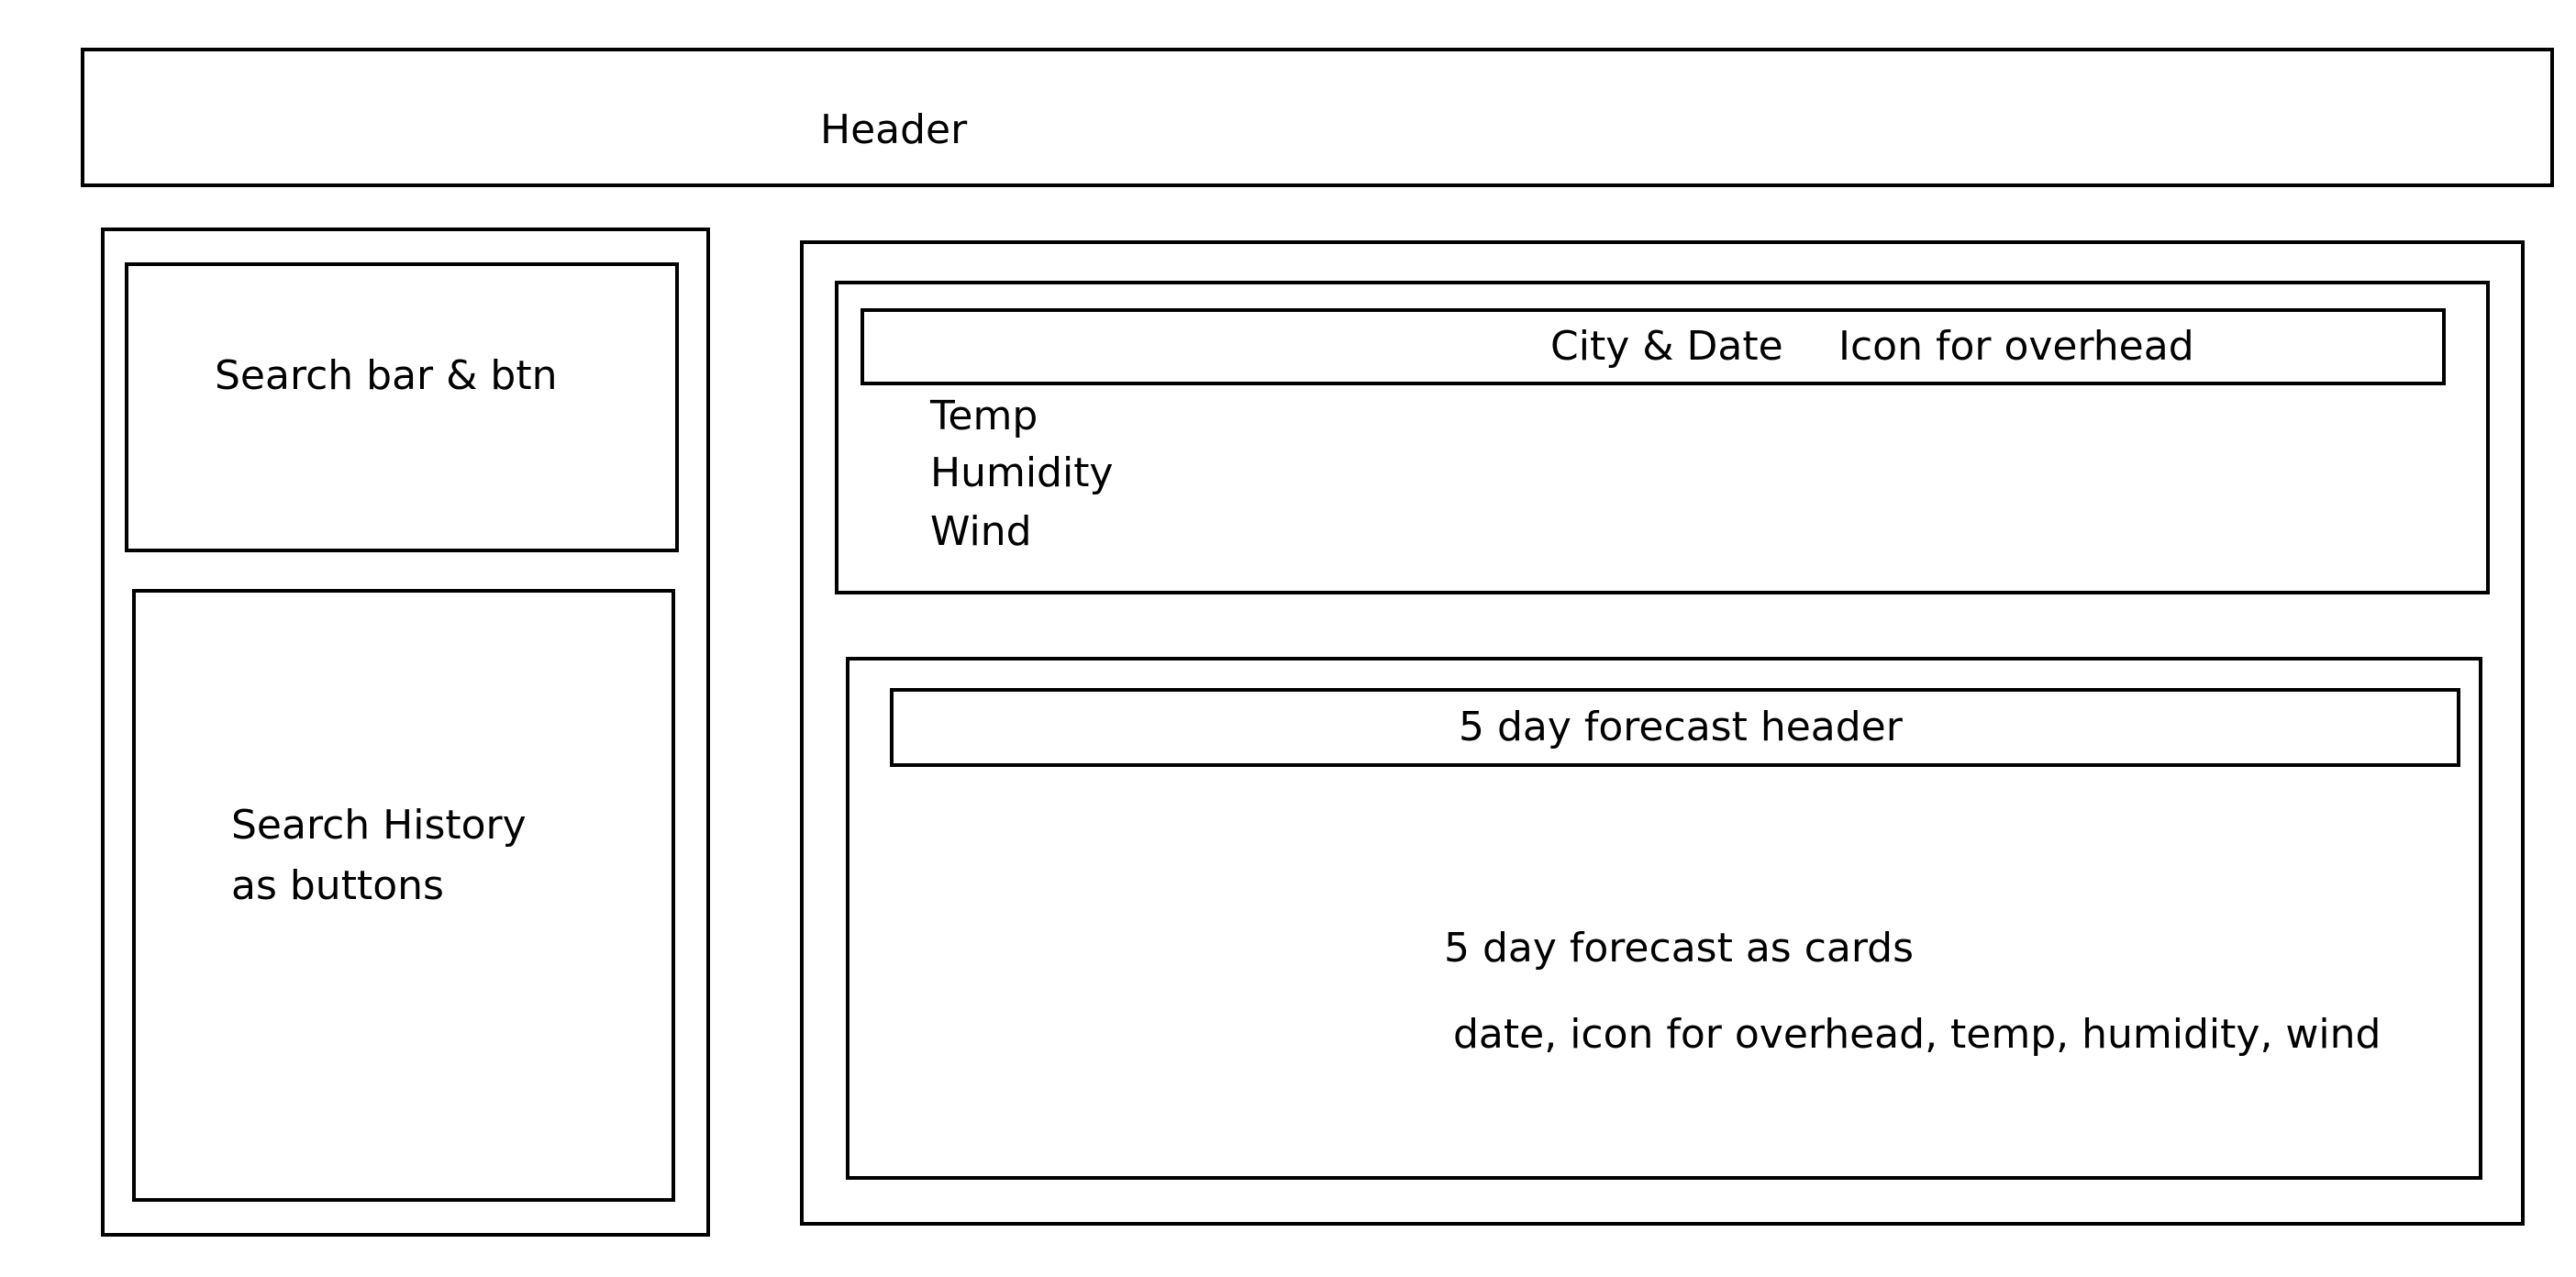 The width and height of the screenshot is (2576, 1277). Describe the element at coordinates (1317, 117) in the screenshot. I see `header-box` at that location.